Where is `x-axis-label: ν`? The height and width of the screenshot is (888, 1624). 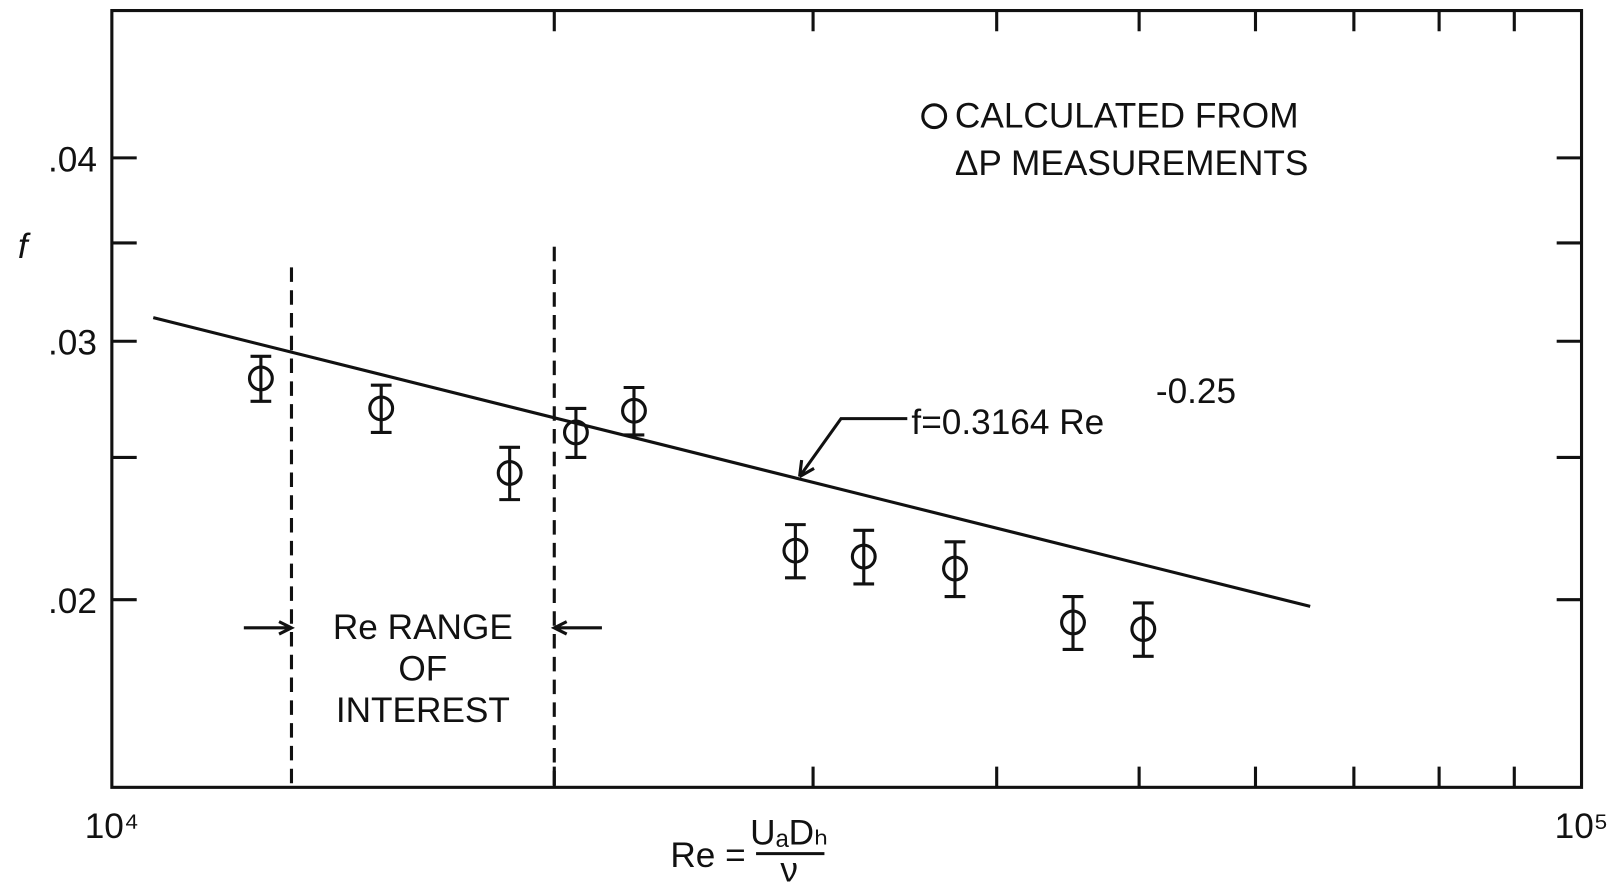 x-axis-label: ν is located at coordinates (789, 869).